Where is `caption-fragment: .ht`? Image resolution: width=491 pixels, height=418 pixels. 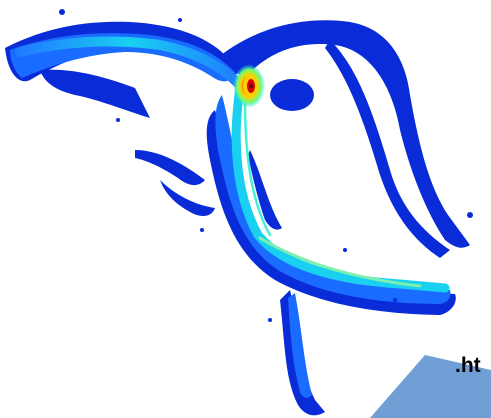
caption-fragment: .ht is located at coordinates (468, 365).